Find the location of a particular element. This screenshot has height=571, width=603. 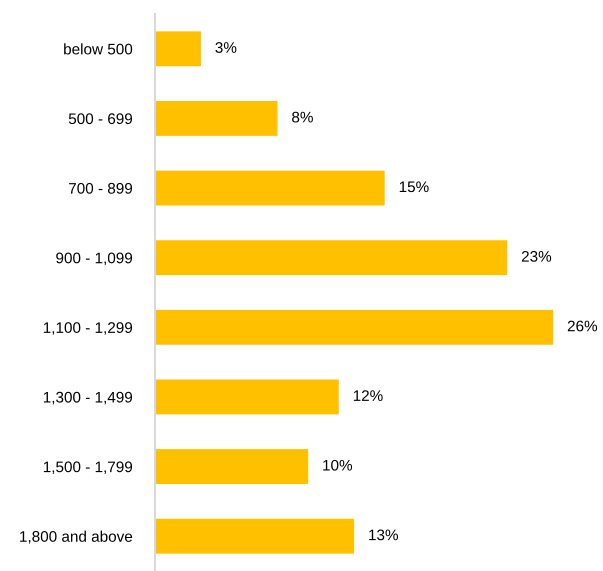

y-tick-label: 900 - 1,099 is located at coordinates (94, 259).